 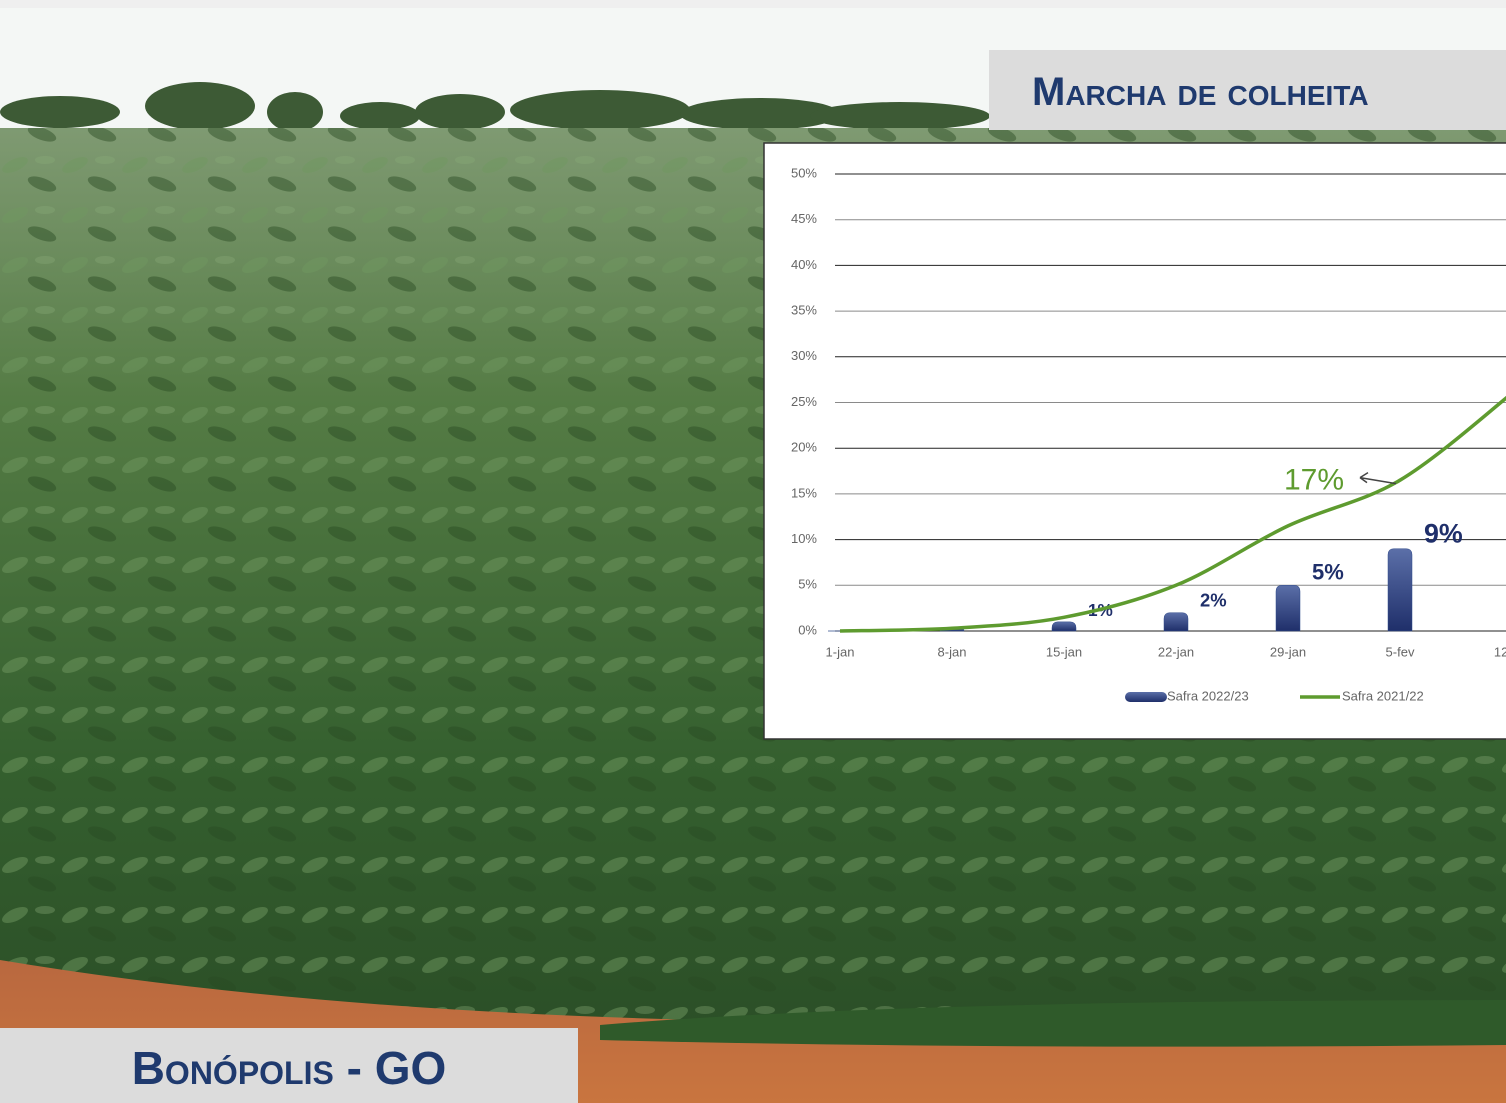 I want to click on x-tick-label: 8-jan, so click(x=952, y=651).